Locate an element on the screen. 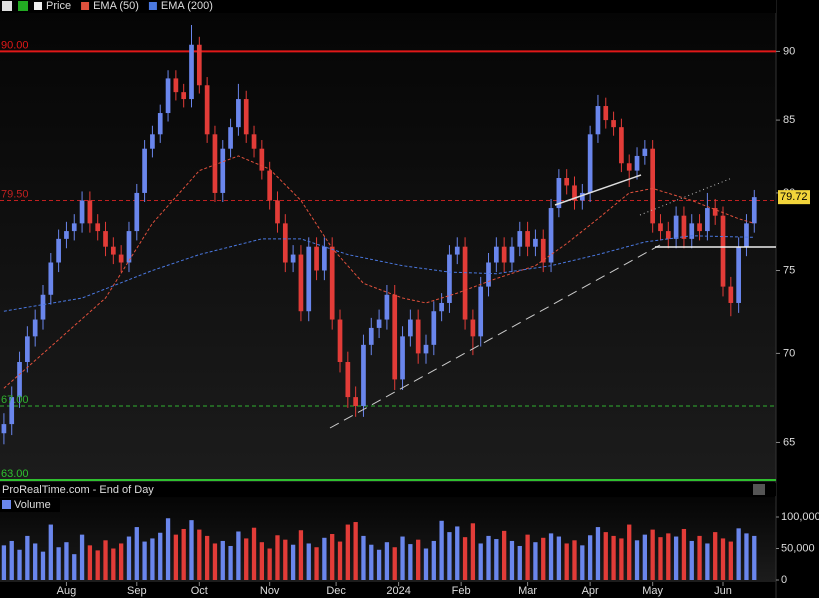 The width and height of the screenshot is (819, 598). x-tick-label: Nov is located at coordinates (270, 591).